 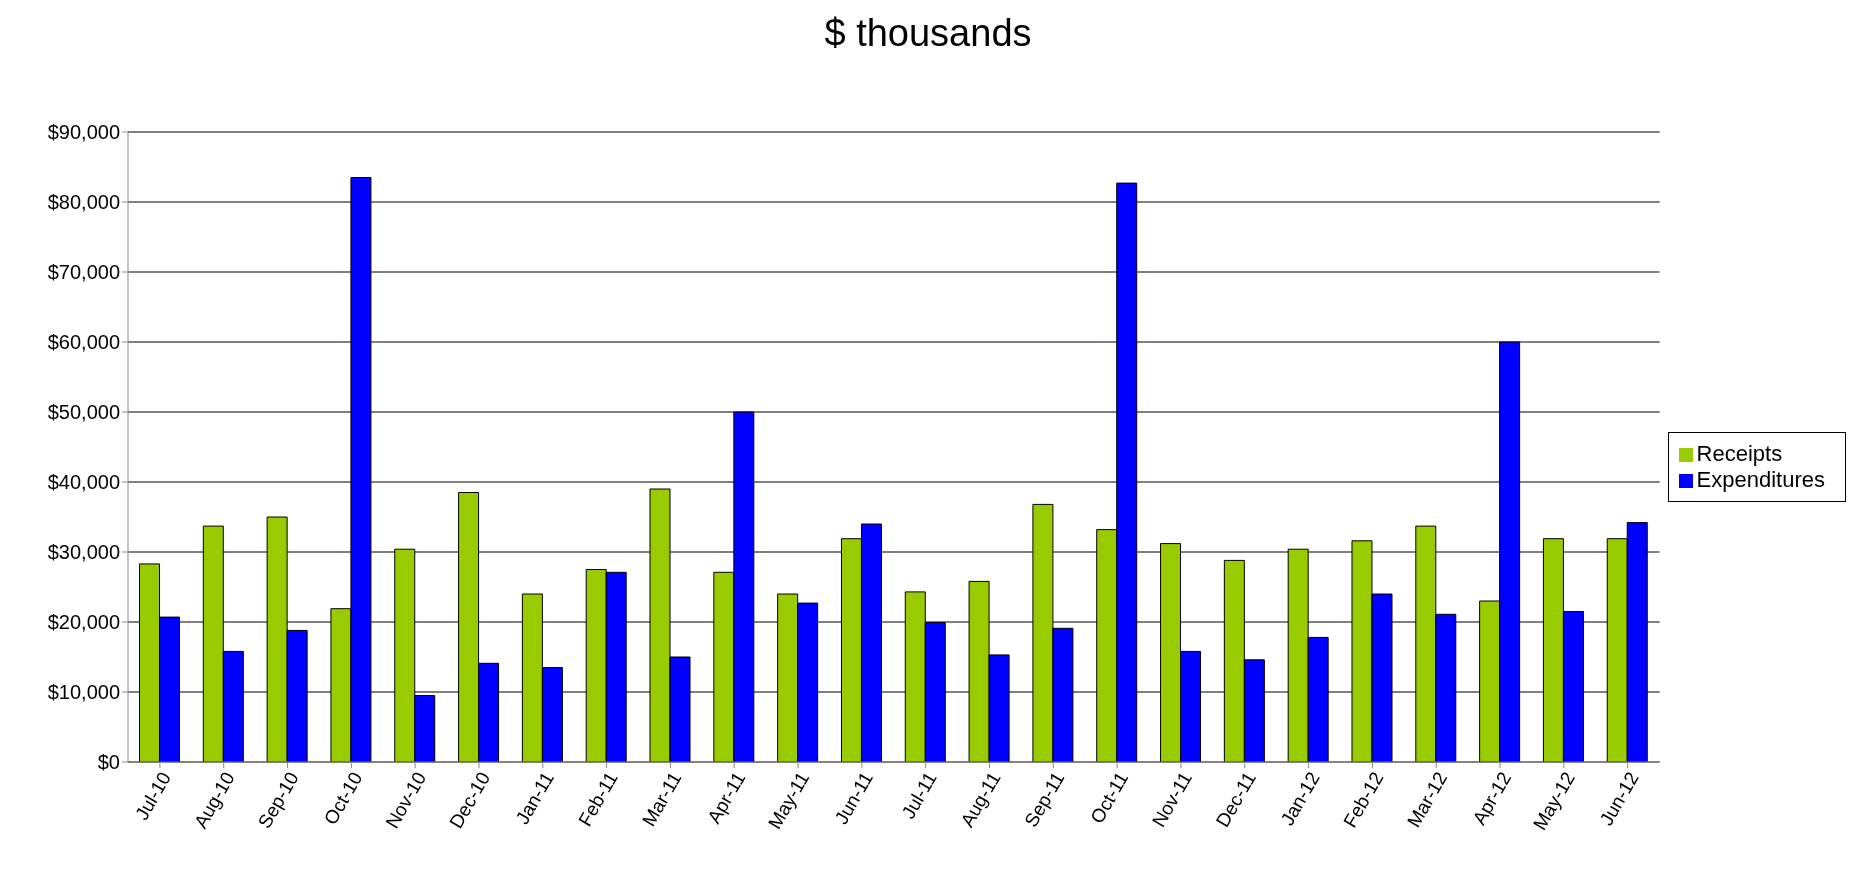 I want to click on y-tick-label: $60,000, so click(x=83, y=342).